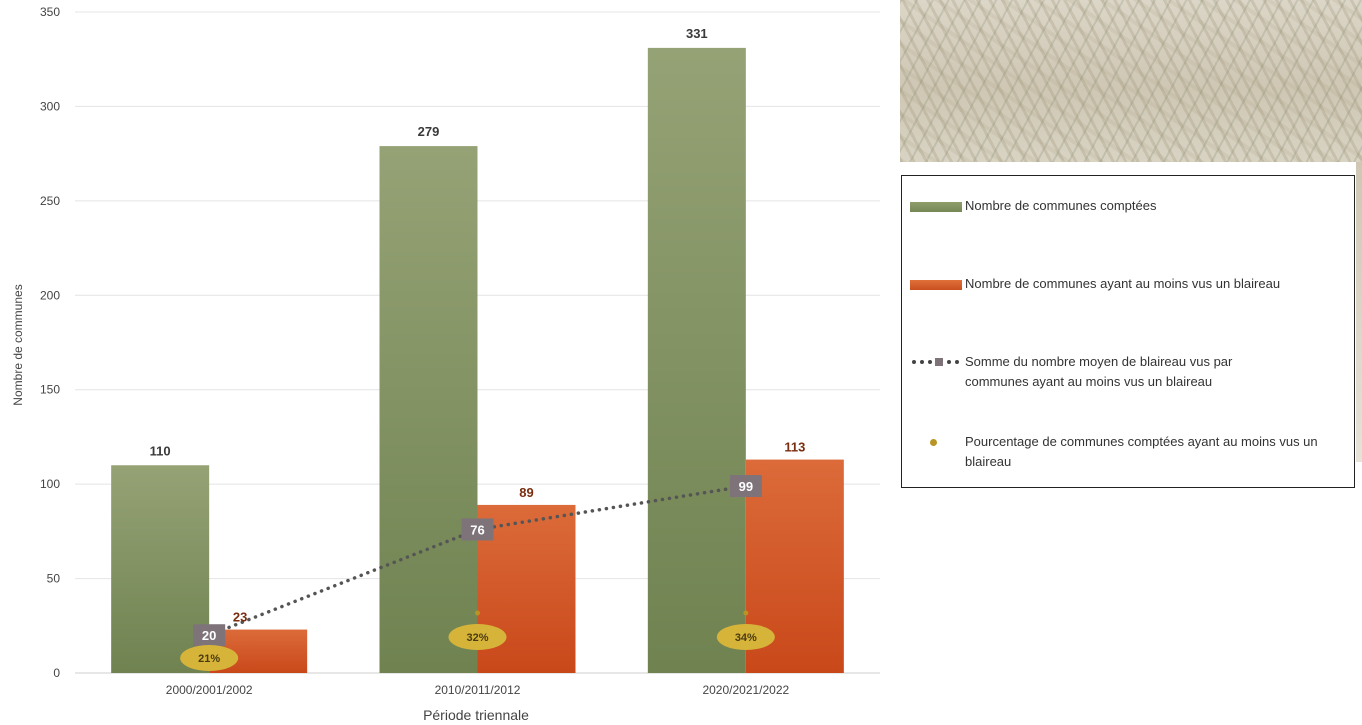  I want to click on data-label-green: 110, so click(160, 450).